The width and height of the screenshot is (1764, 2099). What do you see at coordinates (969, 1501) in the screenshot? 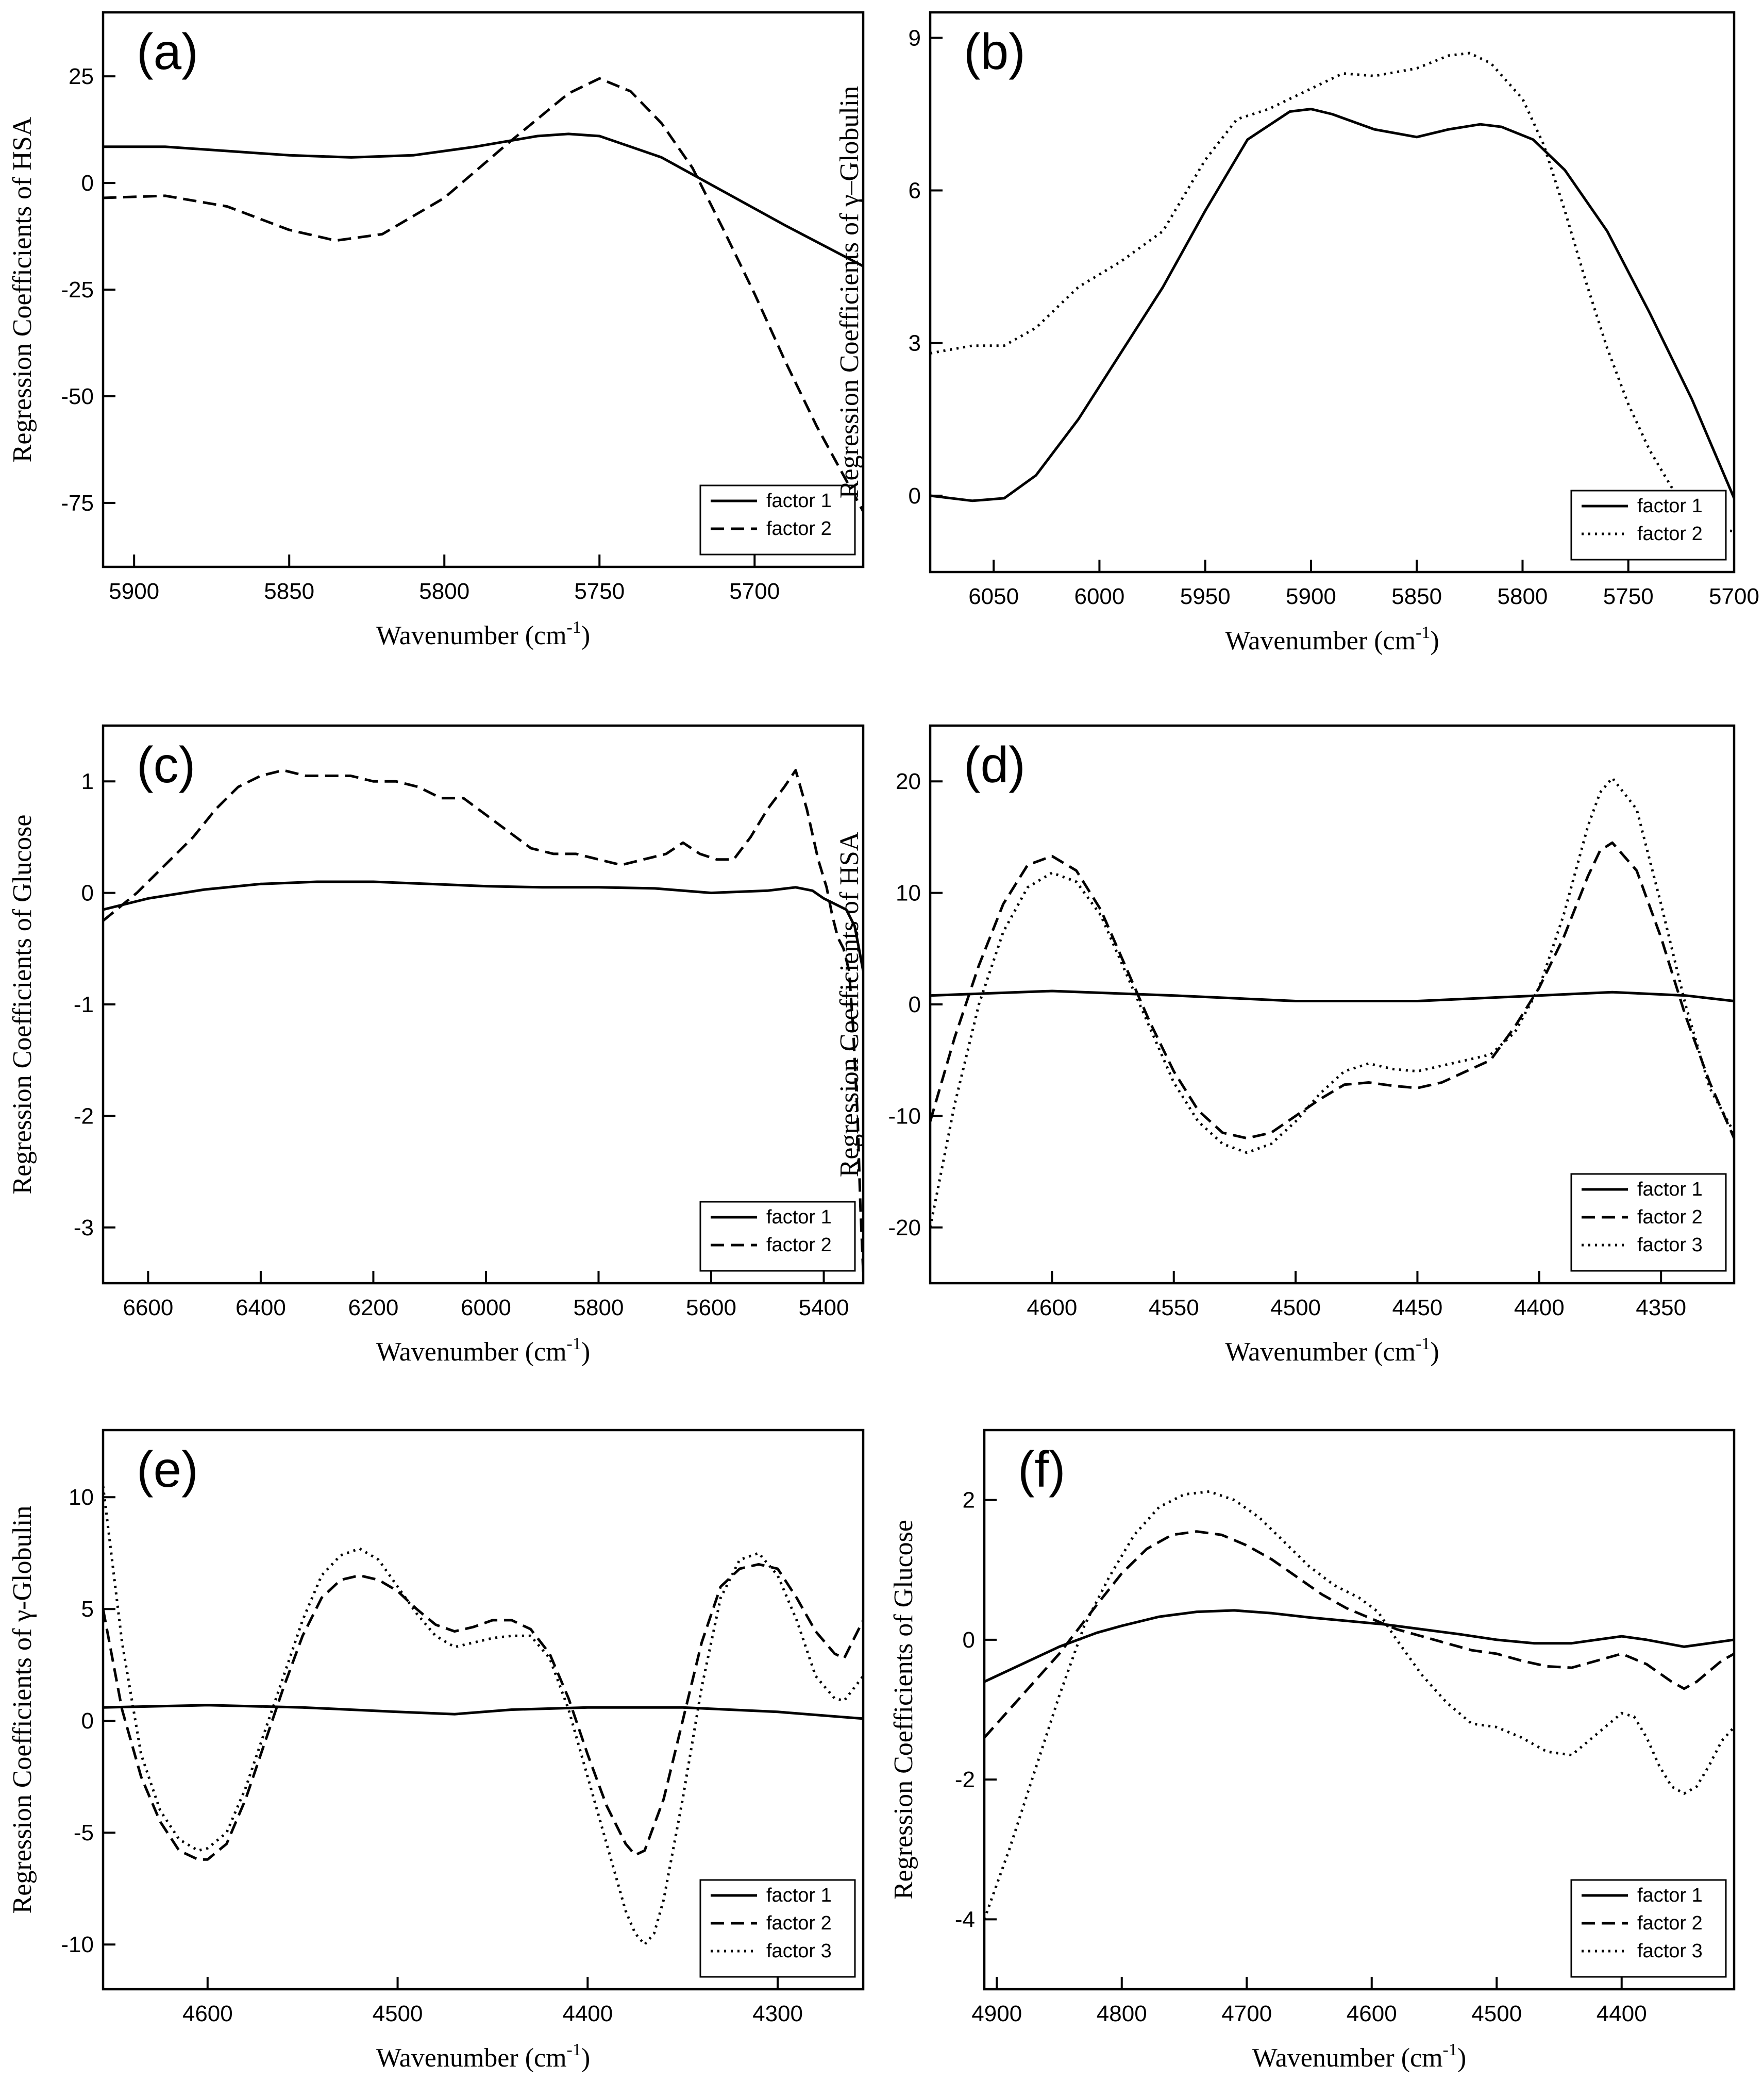
I see `y-tick-label: 2` at bounding box center [969, 1501].